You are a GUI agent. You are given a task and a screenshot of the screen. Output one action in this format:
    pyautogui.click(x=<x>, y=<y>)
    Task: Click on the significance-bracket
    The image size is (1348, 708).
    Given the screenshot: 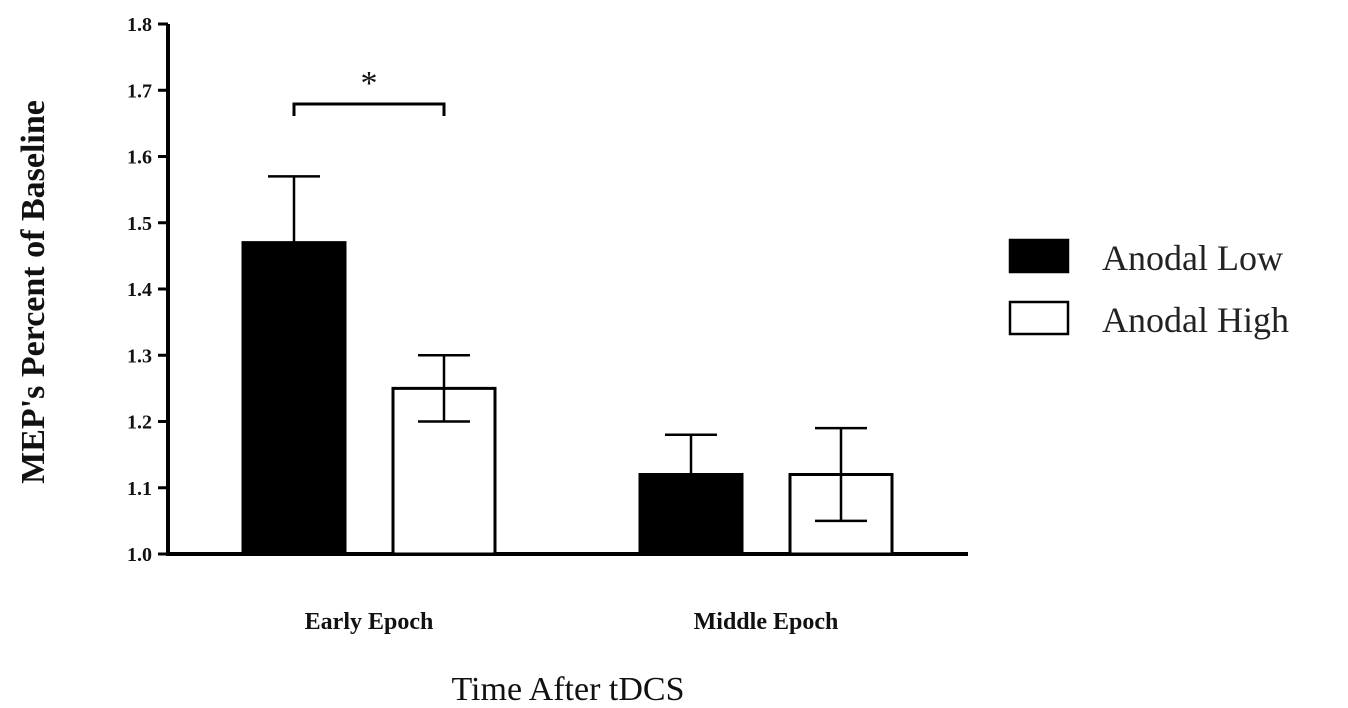 What is the action you would take?
    pyautogui.click(x=369, y=109)
    